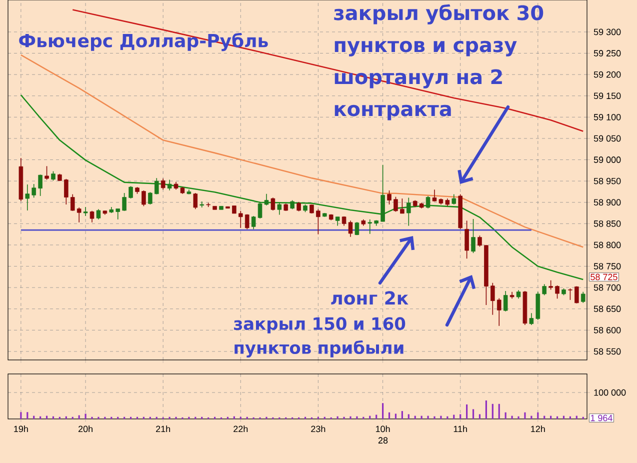  What do you see at coordinates (607, 181) in the screenshot?
I see `y-tick-label: 58 950` at bounding box center [607, 181].